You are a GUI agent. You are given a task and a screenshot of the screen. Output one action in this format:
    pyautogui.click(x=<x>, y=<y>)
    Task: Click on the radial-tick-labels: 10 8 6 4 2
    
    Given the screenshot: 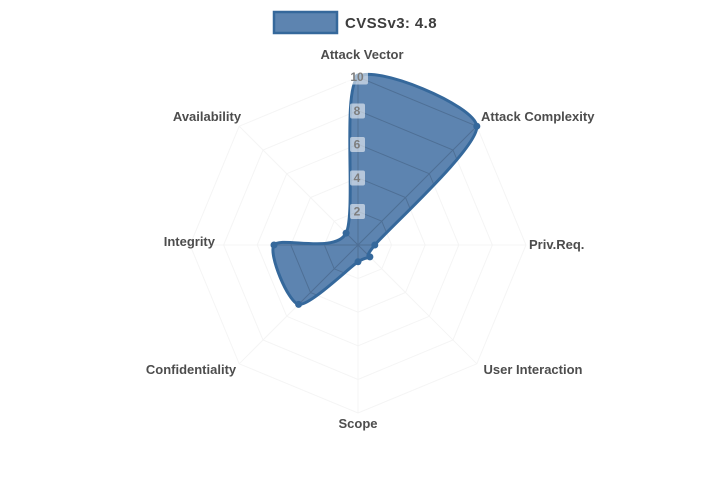 What is the action you would take?
    pyautogui.click(x=357, y=144)
    